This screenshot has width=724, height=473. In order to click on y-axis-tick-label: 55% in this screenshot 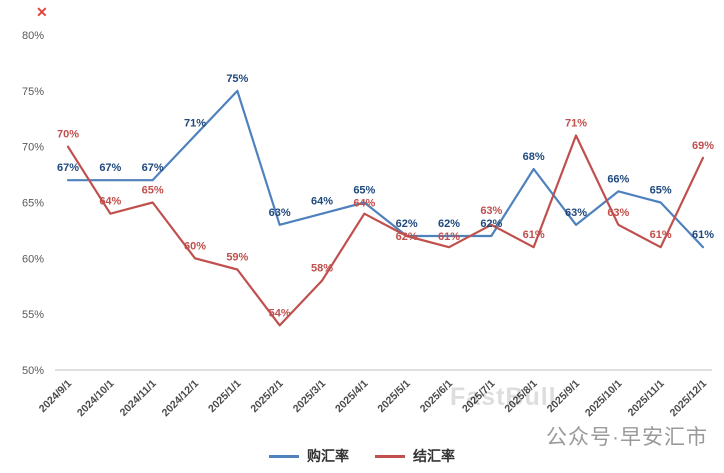, I will do `click(33, 315)`.